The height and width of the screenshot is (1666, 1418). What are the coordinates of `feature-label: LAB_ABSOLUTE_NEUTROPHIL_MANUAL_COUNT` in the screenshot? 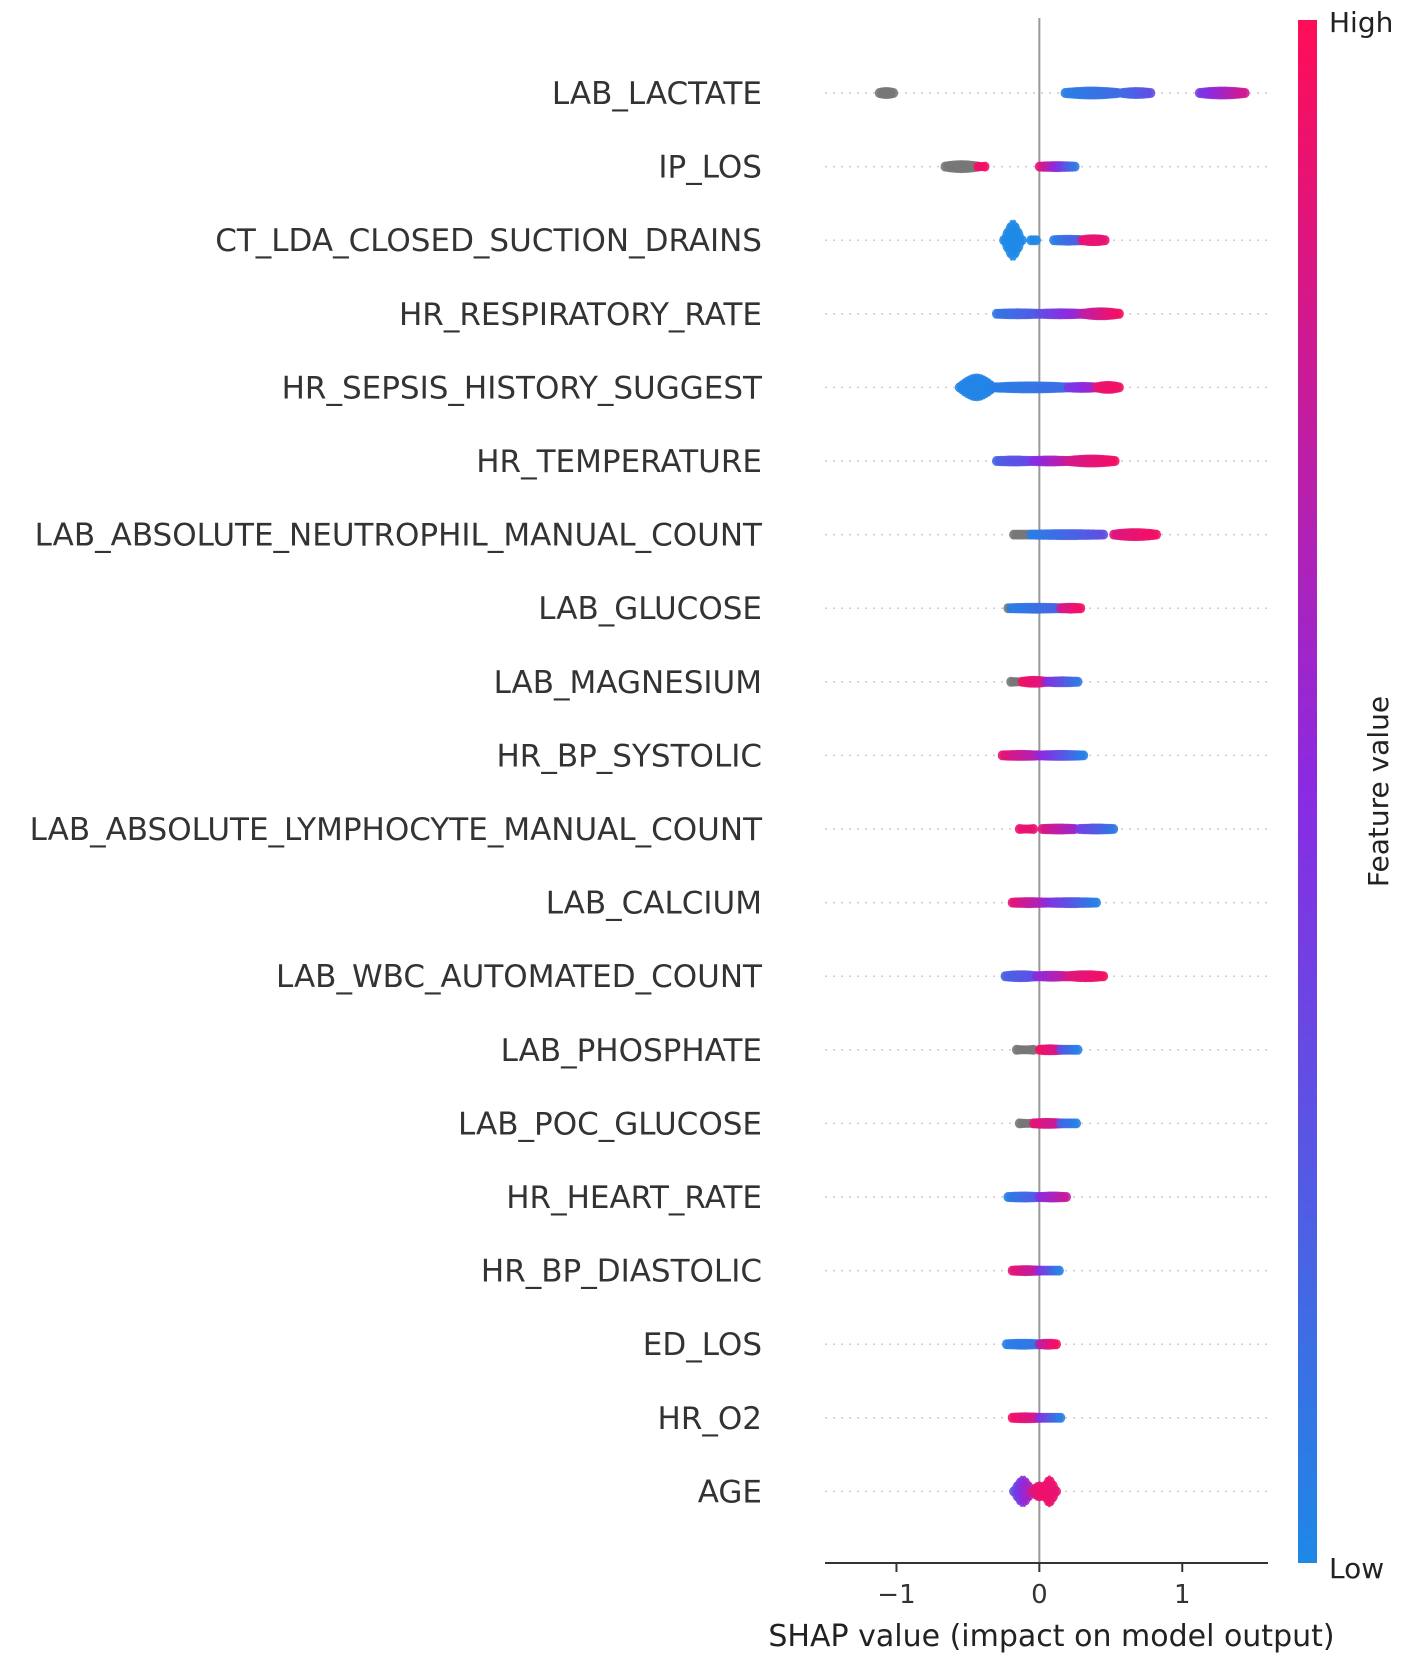 It's located at (399, 536).